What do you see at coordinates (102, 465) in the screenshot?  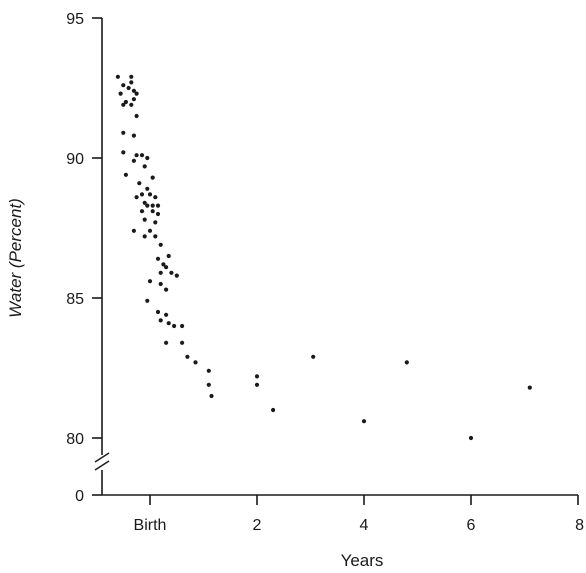 I see `axis-break-mark-lower` at bounding box center [102, 465].